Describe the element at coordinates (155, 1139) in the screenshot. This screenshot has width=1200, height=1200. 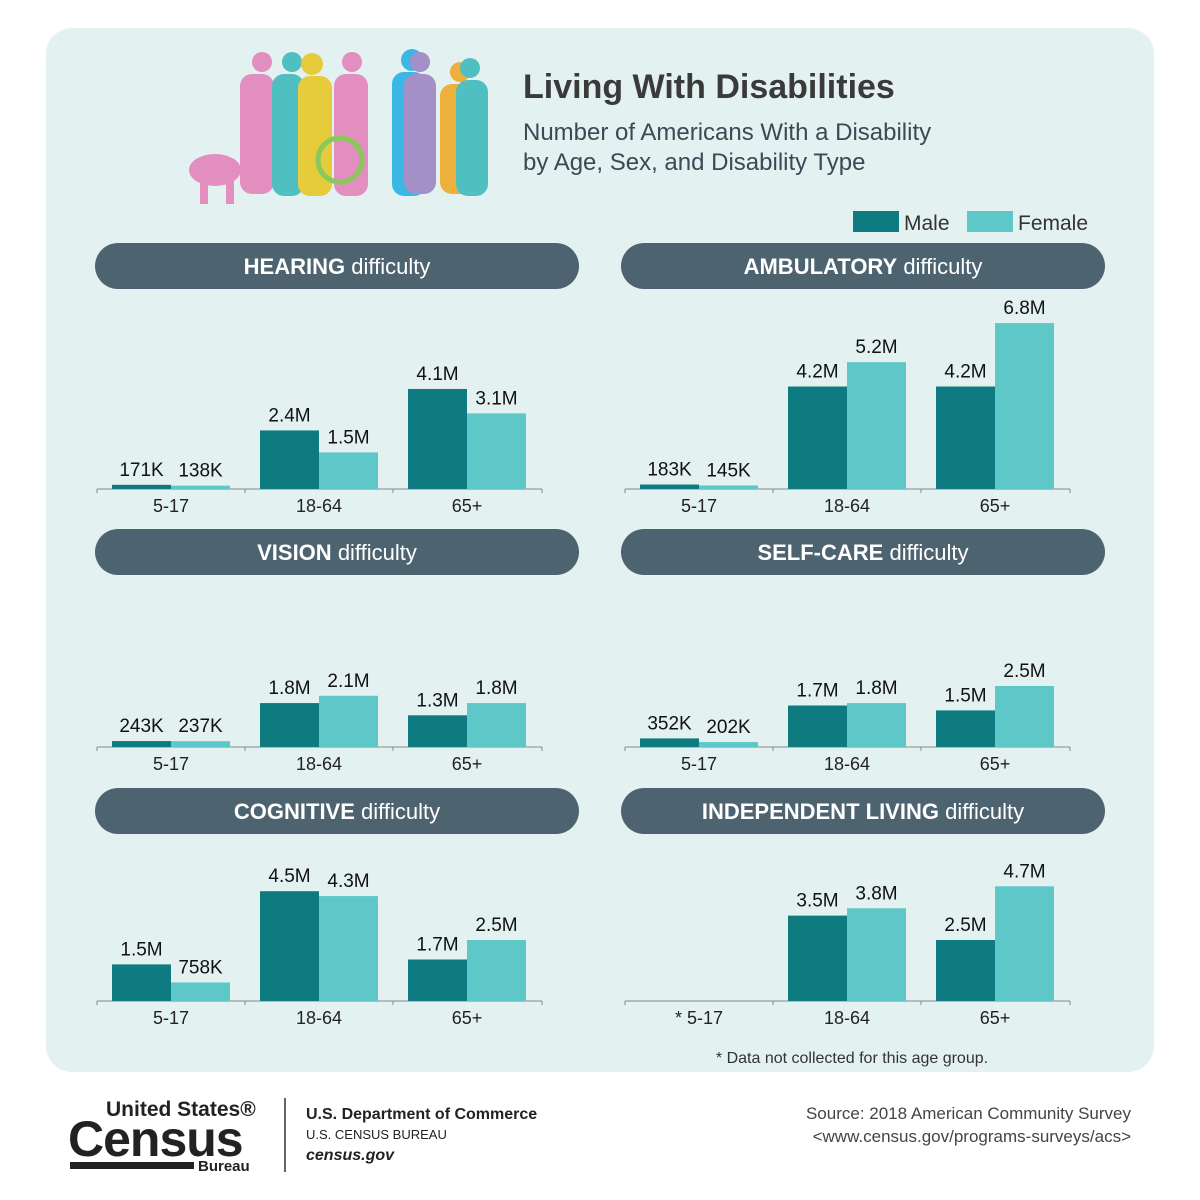
I see `logo-main: Census` at that location.